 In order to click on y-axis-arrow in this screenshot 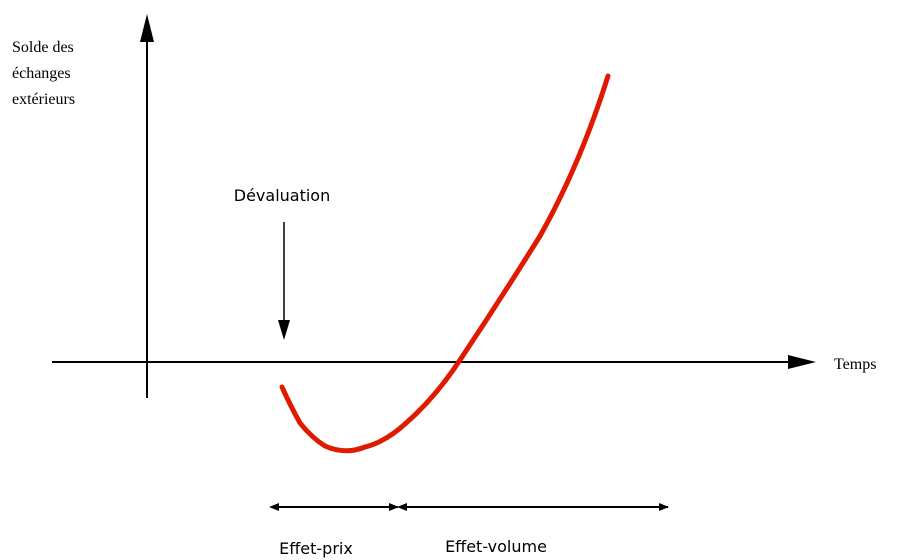, I will do `click(147, 28)`.